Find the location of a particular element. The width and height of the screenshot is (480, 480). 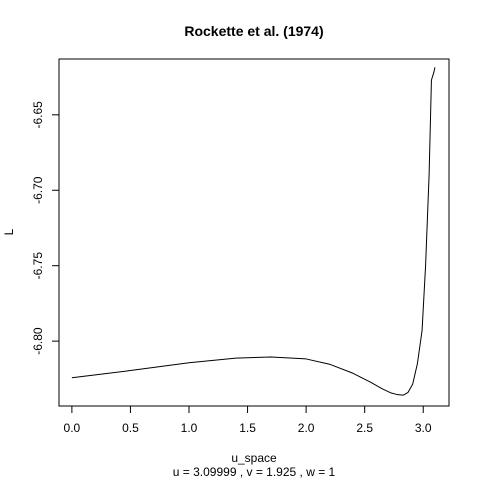

x-tick-label: 2.0 is located at coordinates (306, 428).